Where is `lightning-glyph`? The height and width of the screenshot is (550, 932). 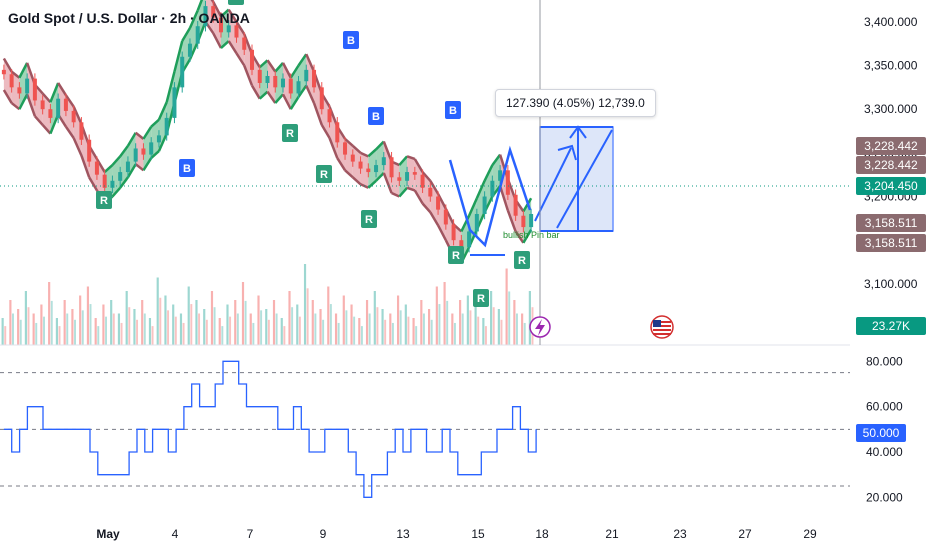
lightning-glyph is located at coordinates (540, 327).